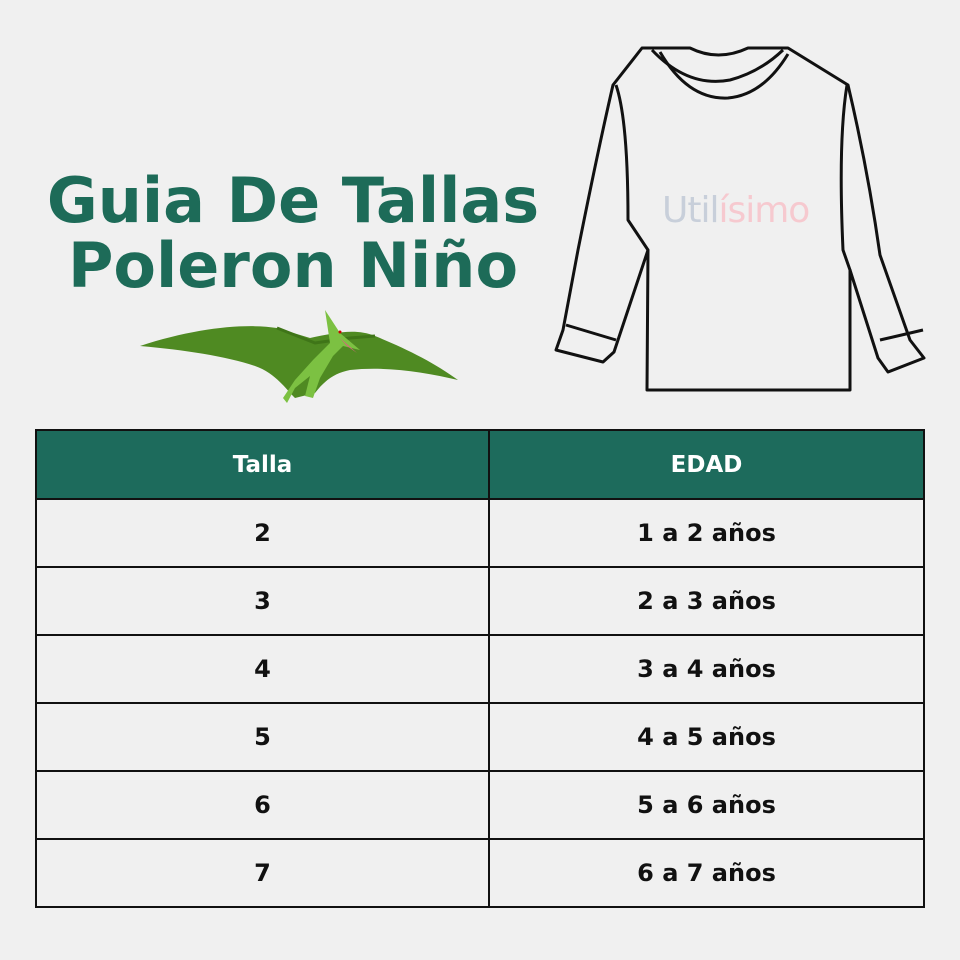 The width and height of the screenshot is (960, 960). What do you see at coordinates (706, 669) in the screenshot?
I see `age-cell: 3 a 4 años` at bounding box center [706, 669].